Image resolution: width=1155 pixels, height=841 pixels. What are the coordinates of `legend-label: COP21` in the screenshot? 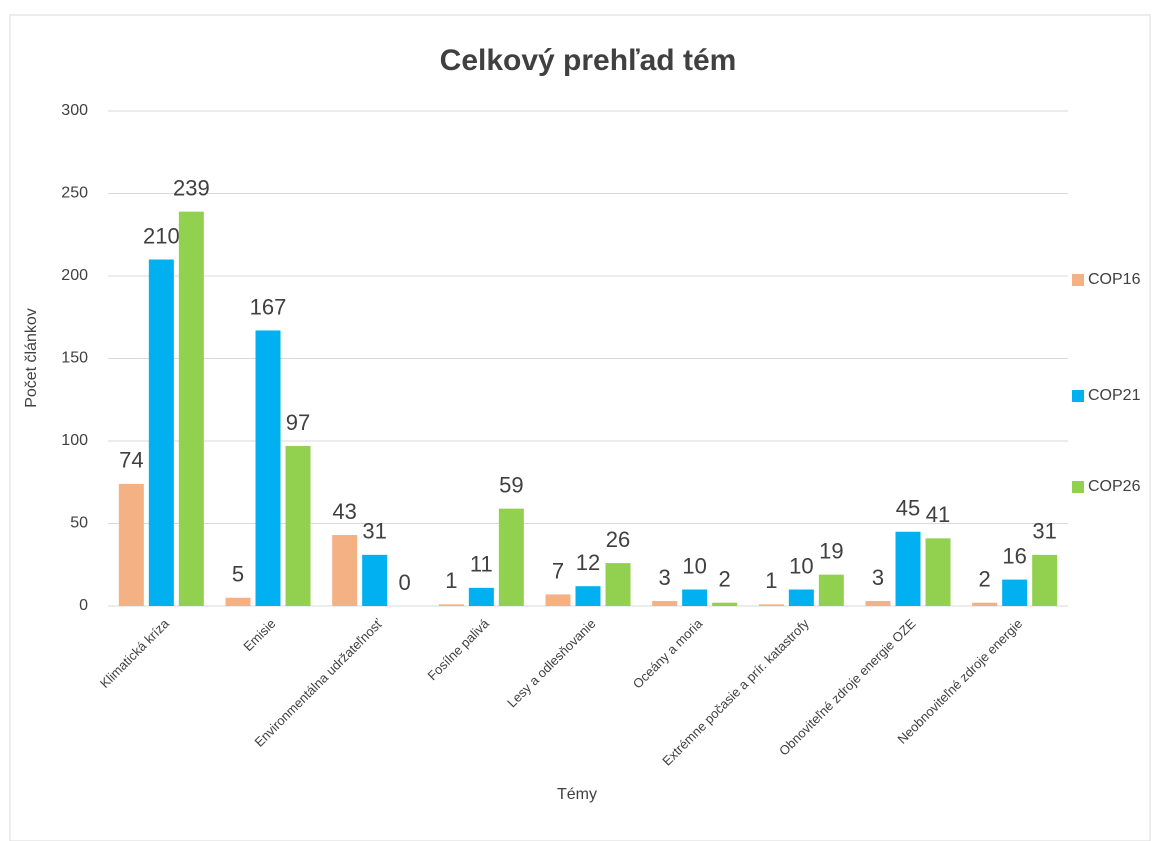 It's located at (1114, 395).